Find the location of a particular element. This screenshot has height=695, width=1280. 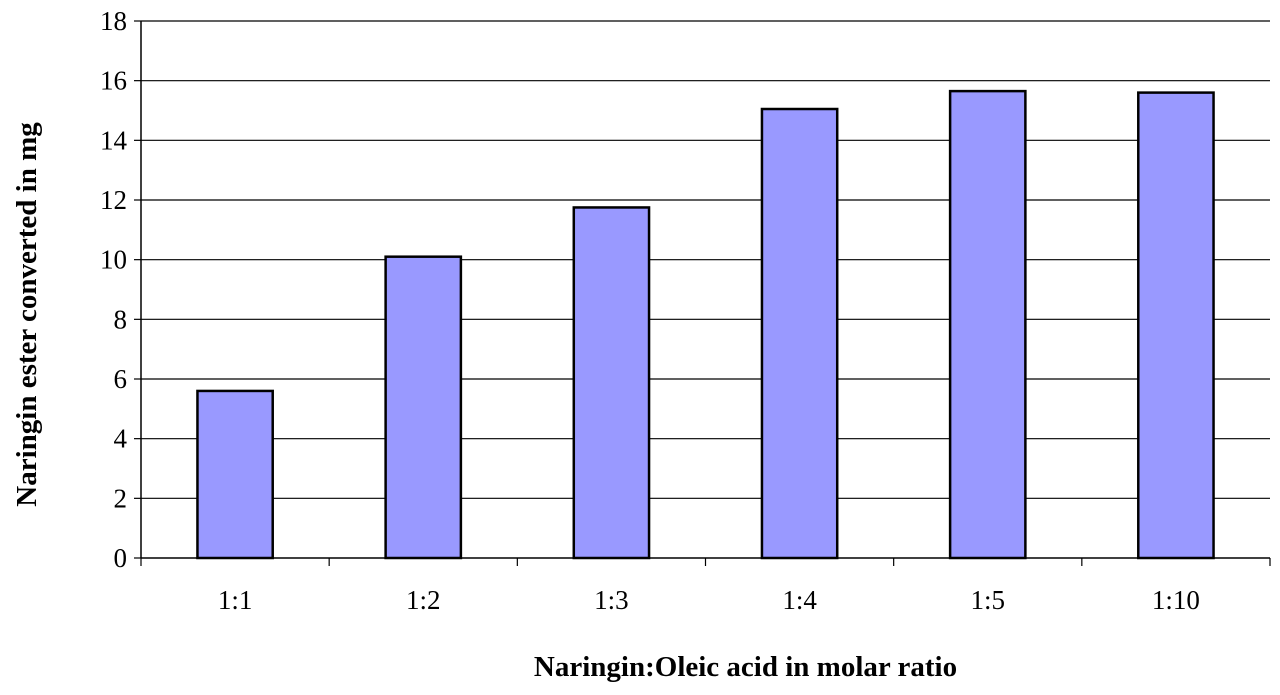

y-tick-label: 14 is located at coordinates (114, 140).